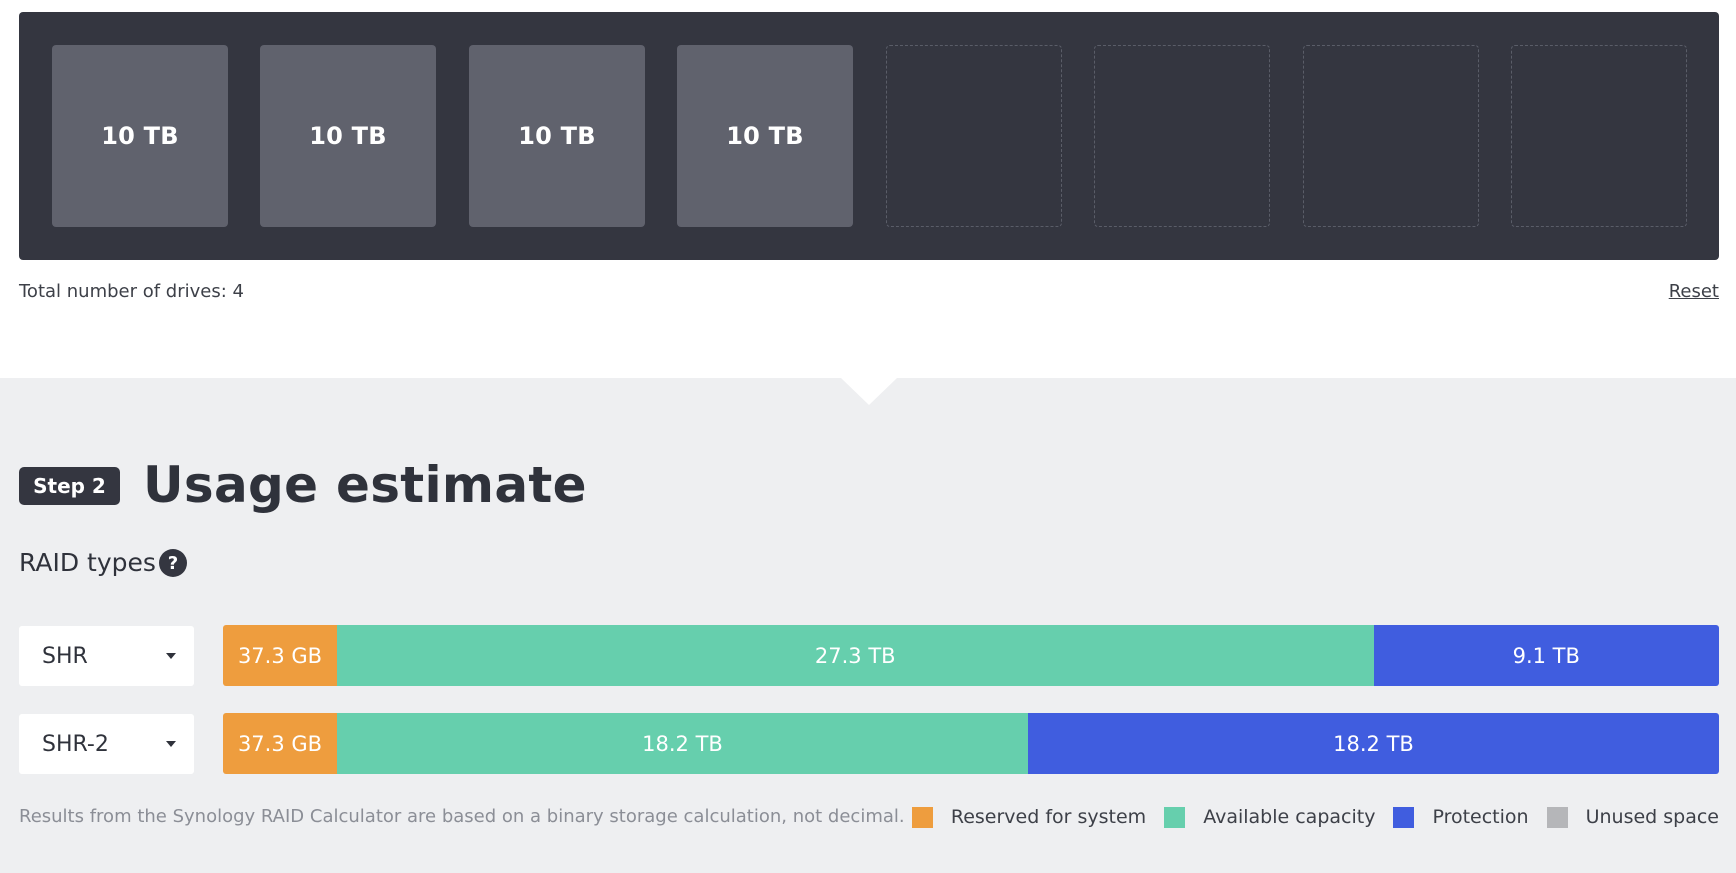  What do you see at coordinates (65, 656) in the screenshot?
I see `raid-type-value: SHR` at bounding box center [65, 656].